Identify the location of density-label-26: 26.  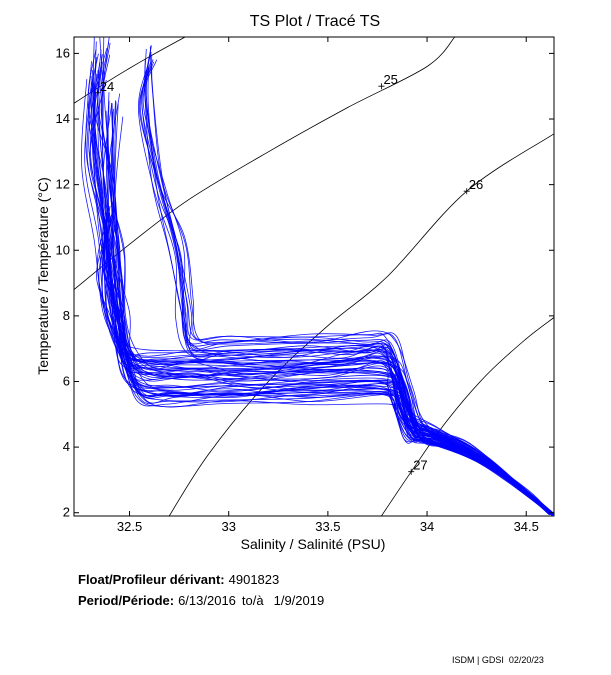
(476, 184).